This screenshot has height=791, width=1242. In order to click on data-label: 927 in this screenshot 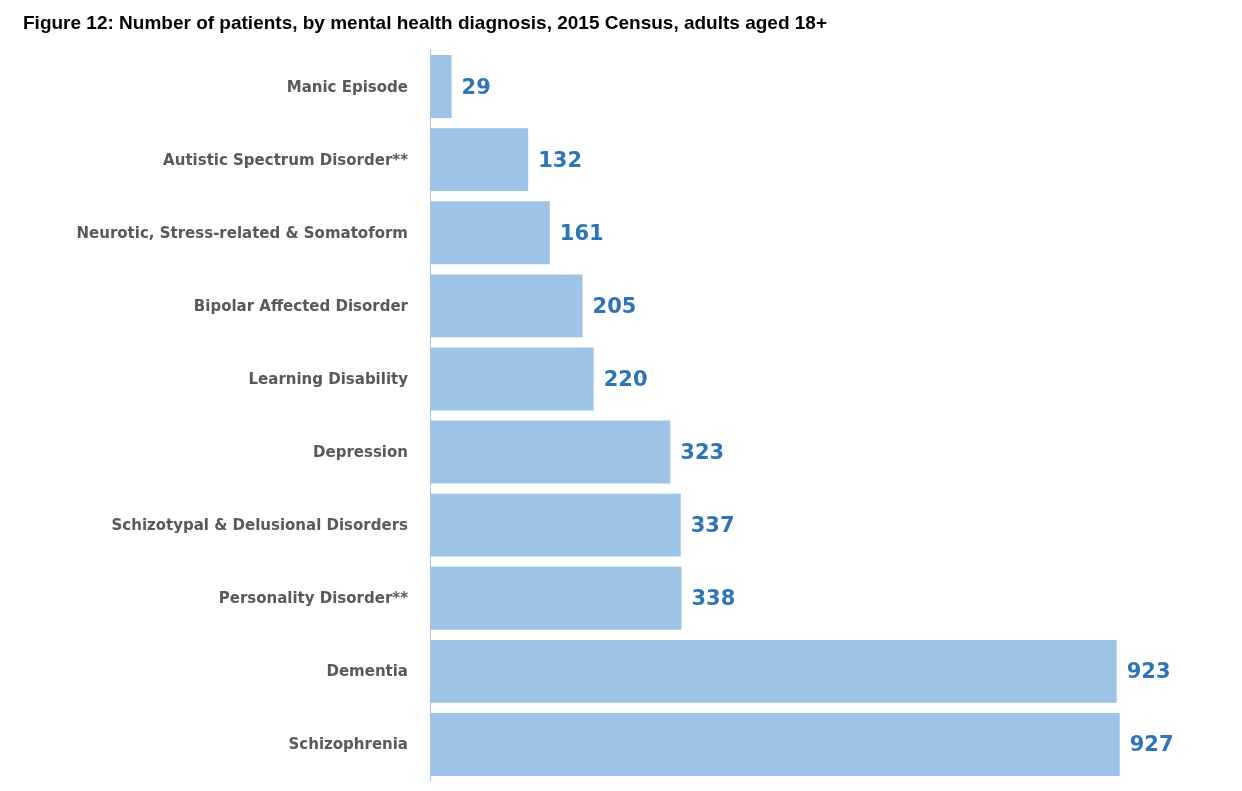, I will do `click(1151, 744)`.